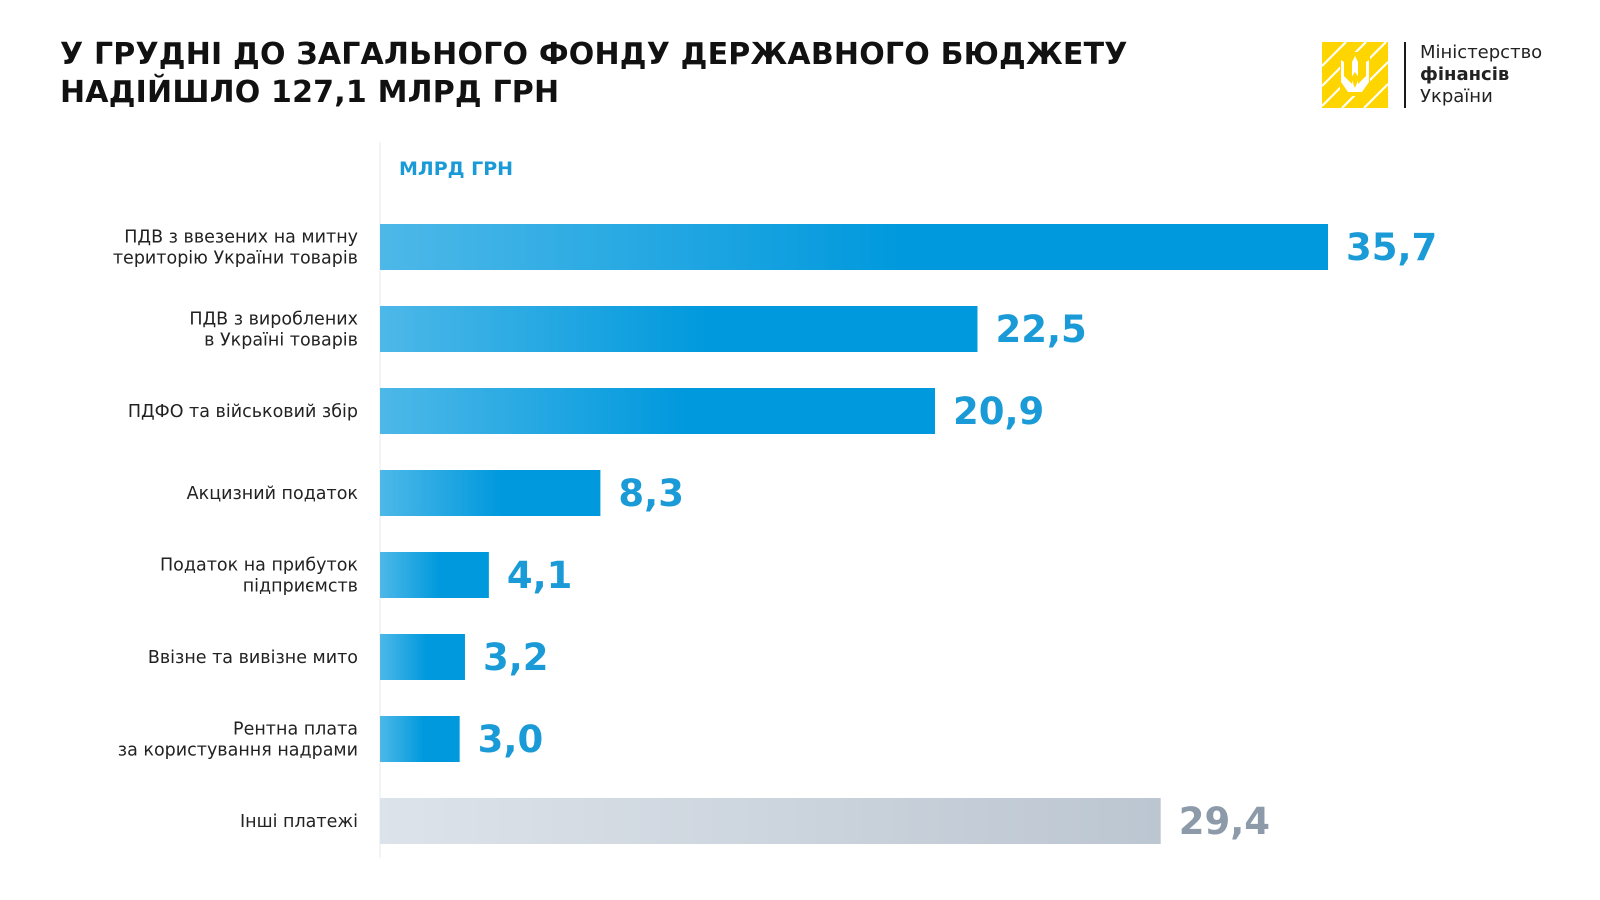  I want to click on category-label: ПДФО та військовий збір, so click(243, 412).